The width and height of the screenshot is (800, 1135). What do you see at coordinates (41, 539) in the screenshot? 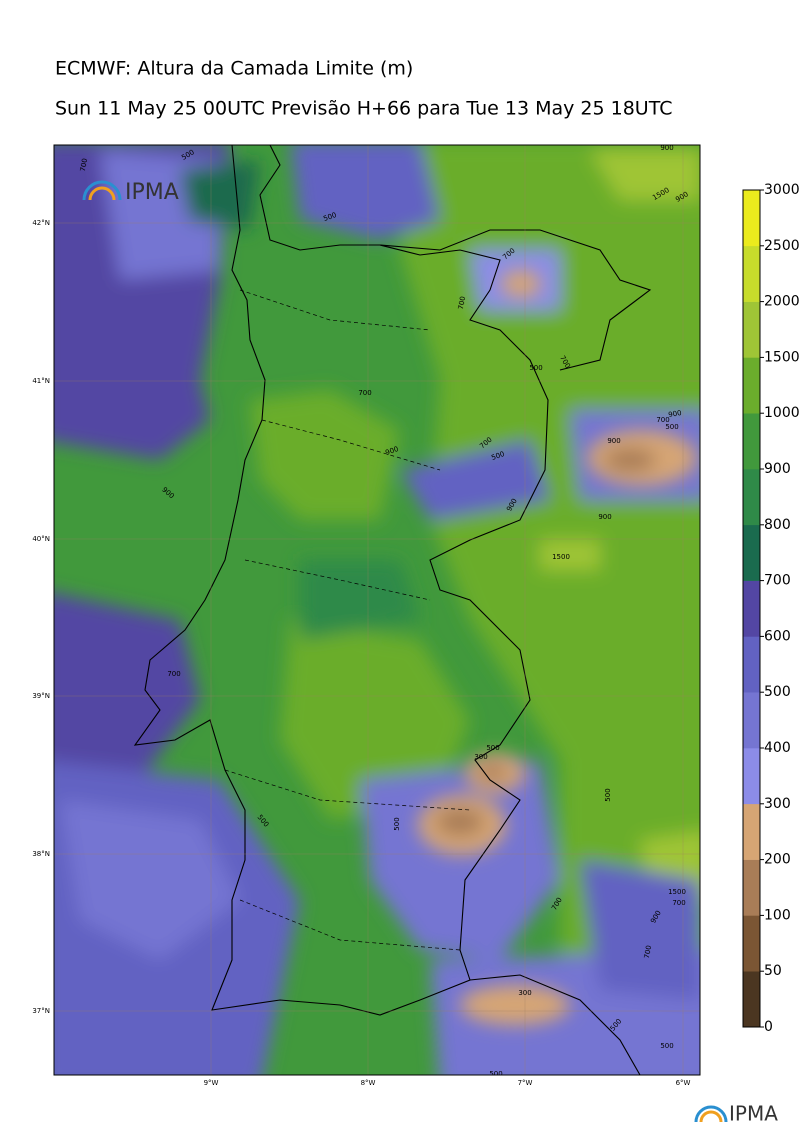
I see `lat-label: 40°N` at bounding box center [41, 539].